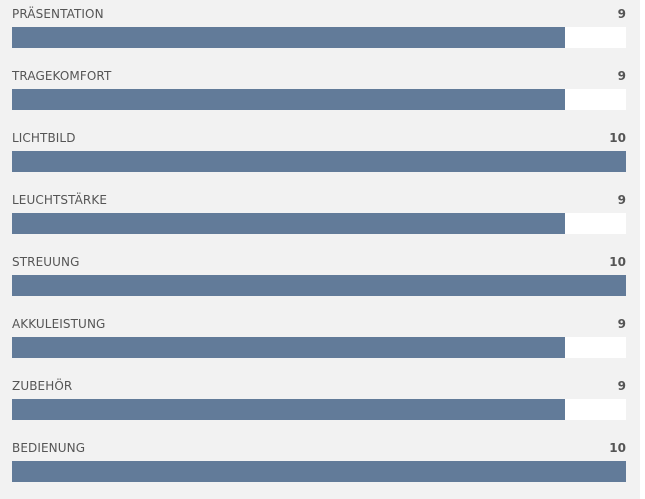  I want to click on rating-label: STREUUNG, so click(46, 262).